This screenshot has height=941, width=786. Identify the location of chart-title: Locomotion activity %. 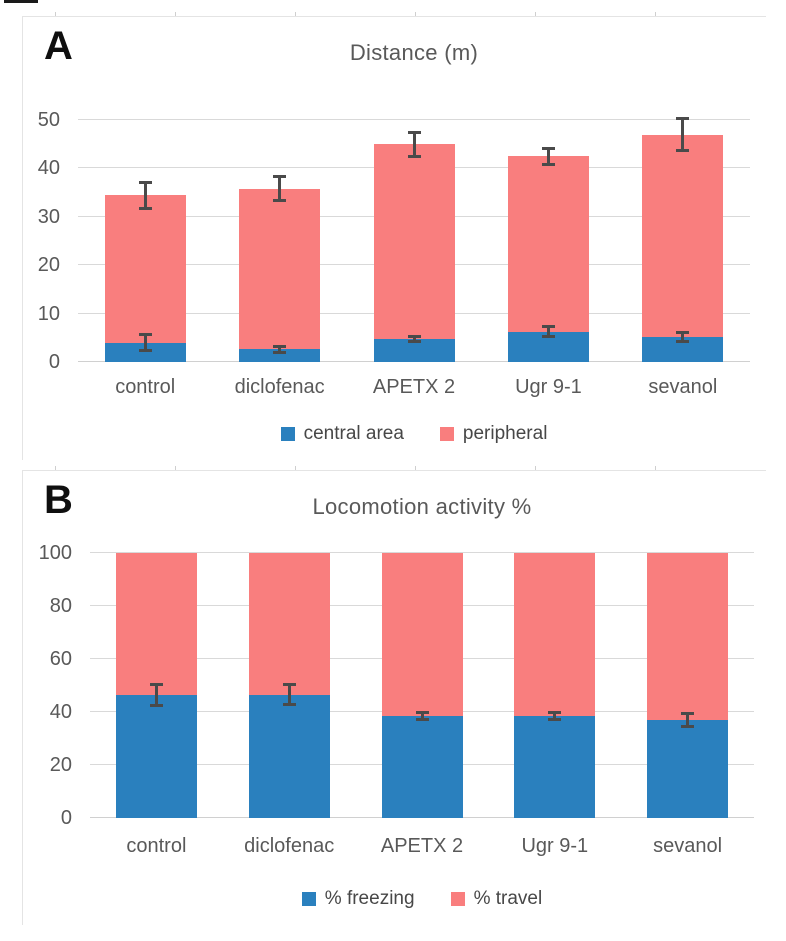
(422, 506).